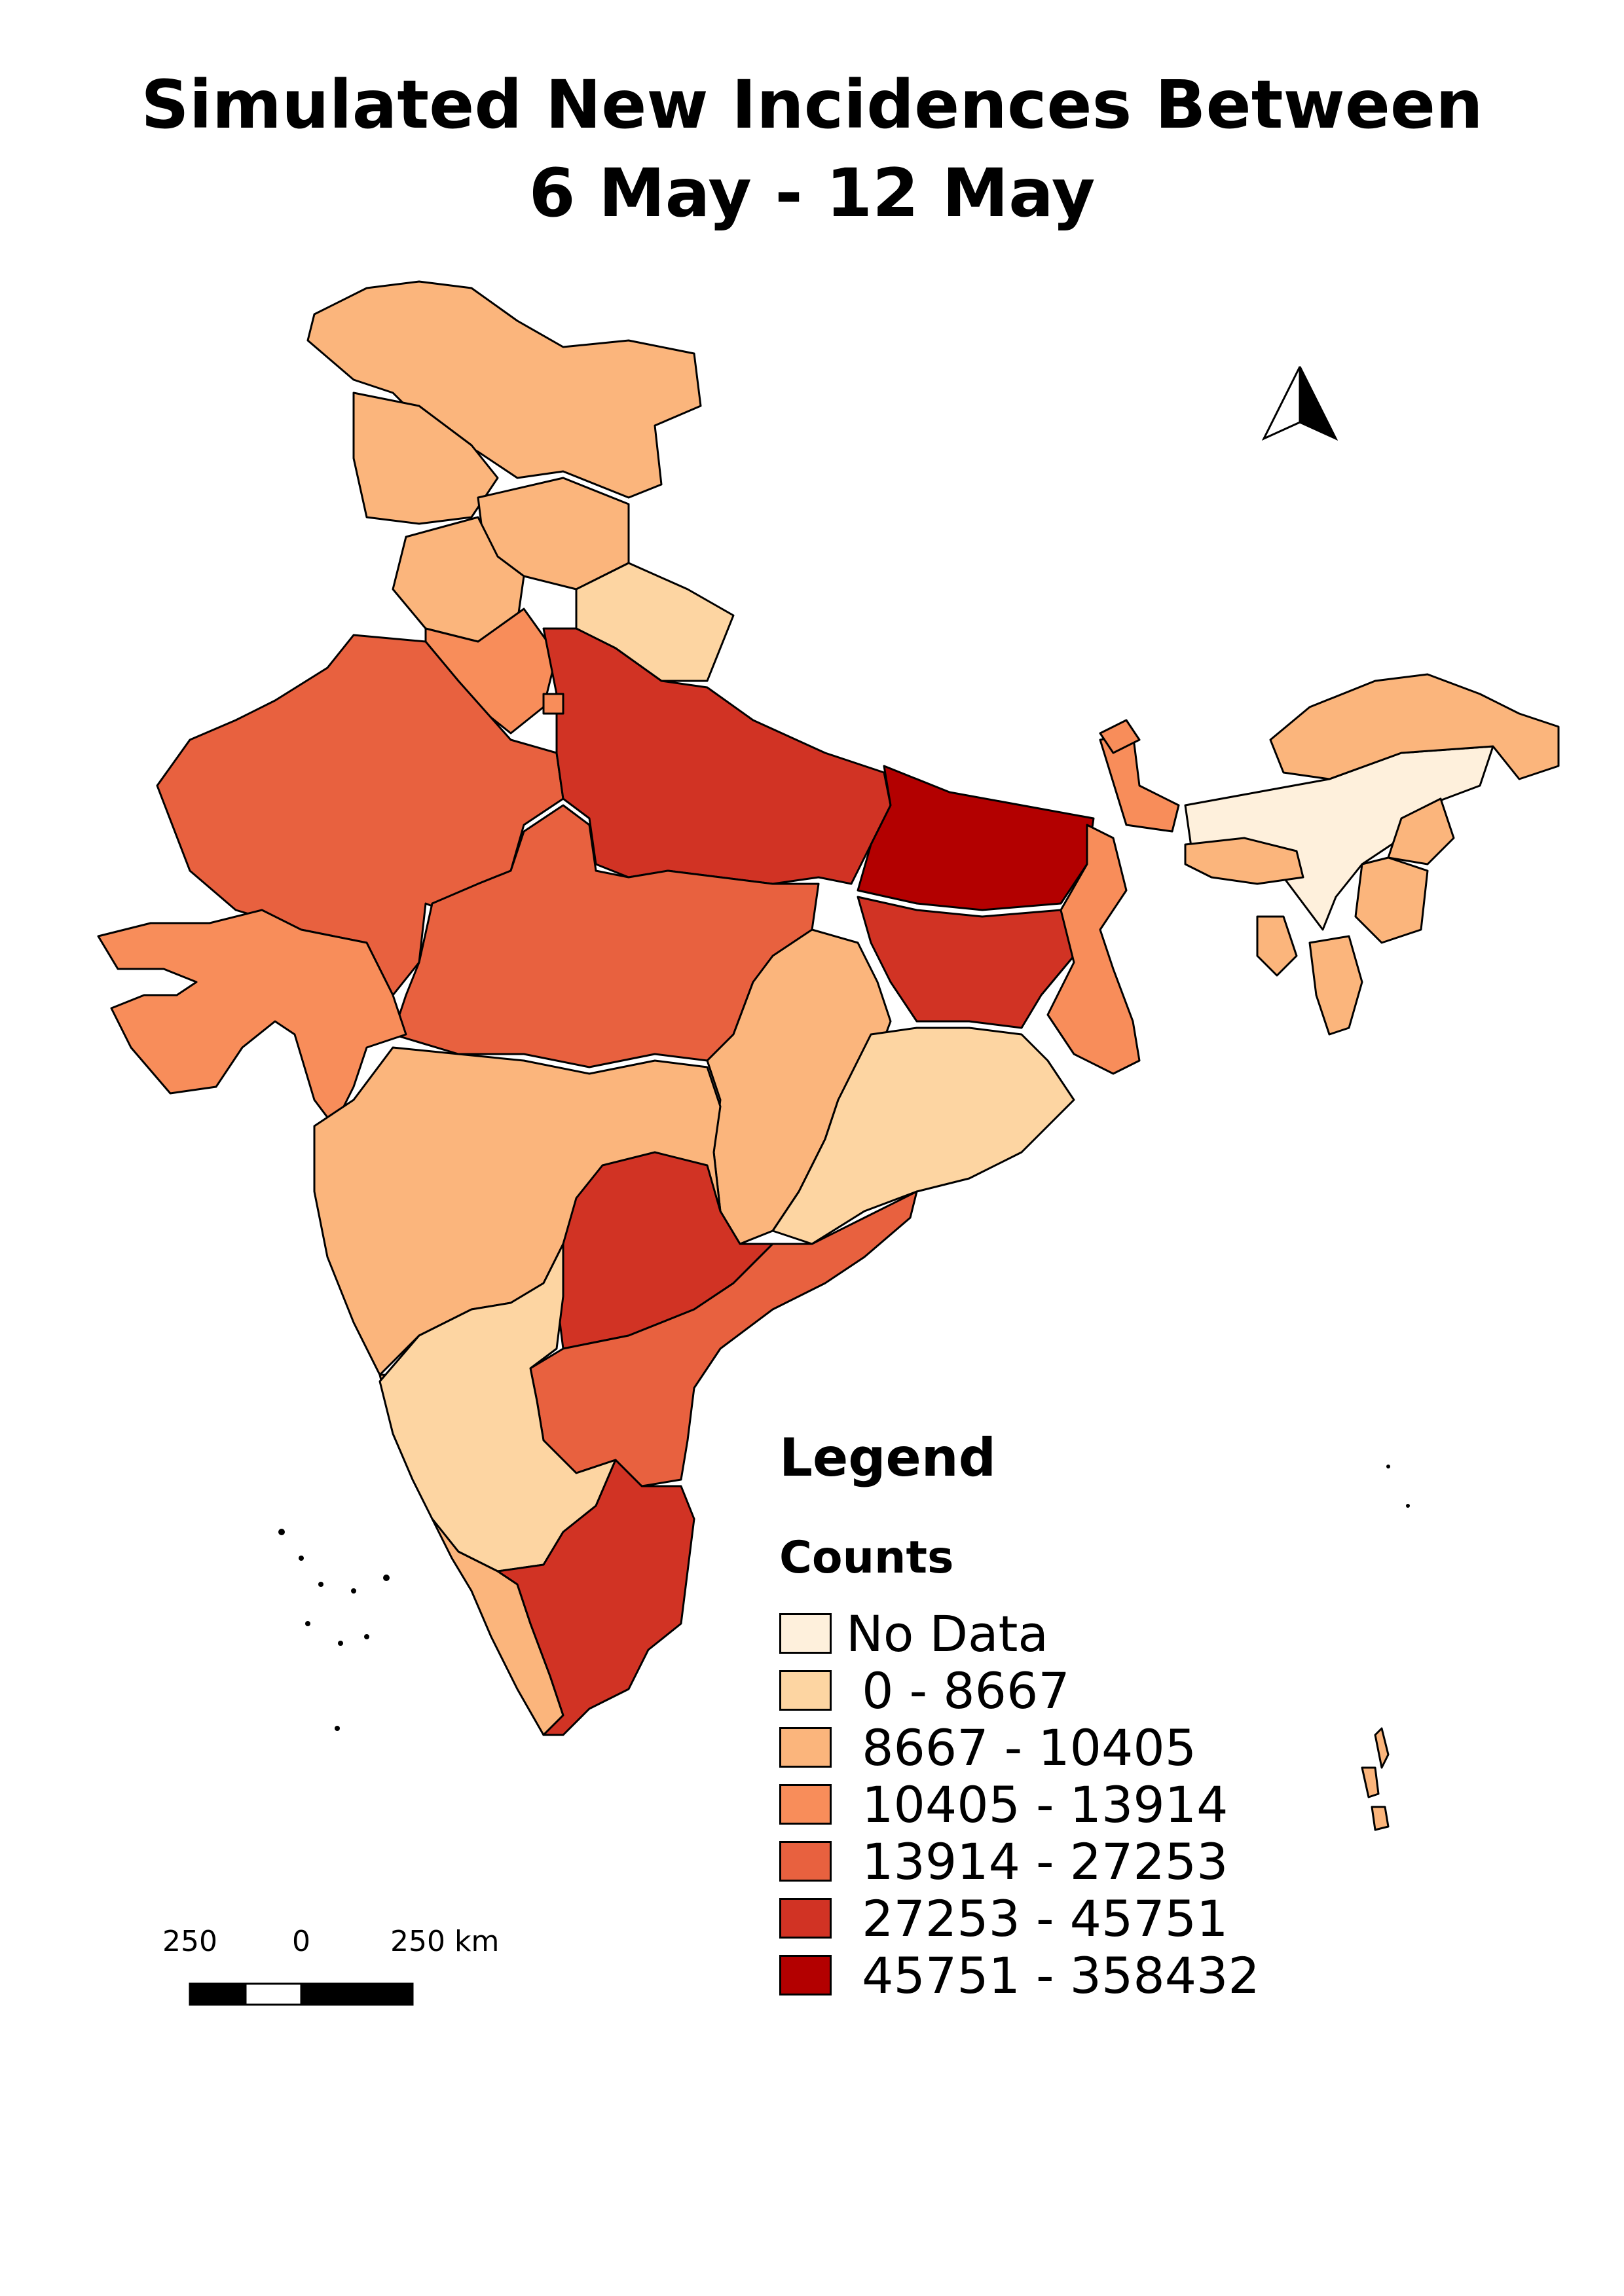 The height and width of the screenshot is (2296, 1624). Describe the element at coordinates (252, 1018) in the screenshot. I see `region-gujarat` at that location.